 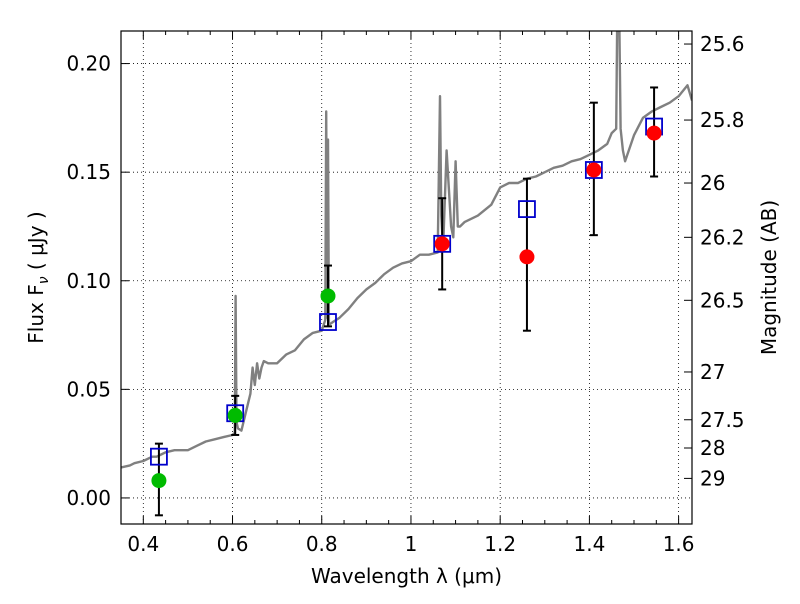 I want to click on y2-tick-label: 26.5, so click(x=722, y=300).